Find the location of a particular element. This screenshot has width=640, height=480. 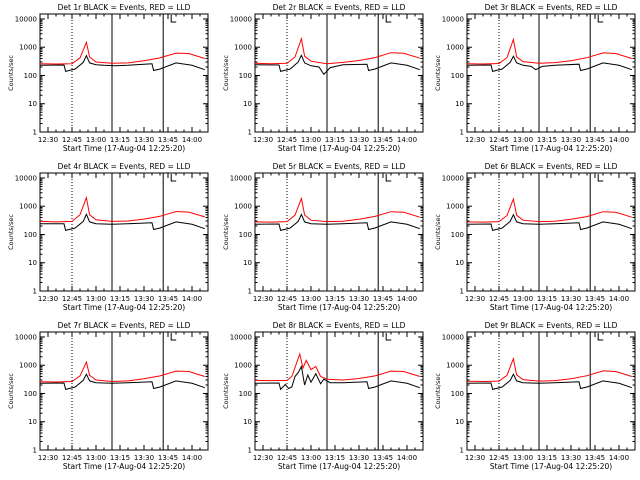

panel-title: Det 7r BLACK = Events, RED = LLD is located at coordinates (124, 325).